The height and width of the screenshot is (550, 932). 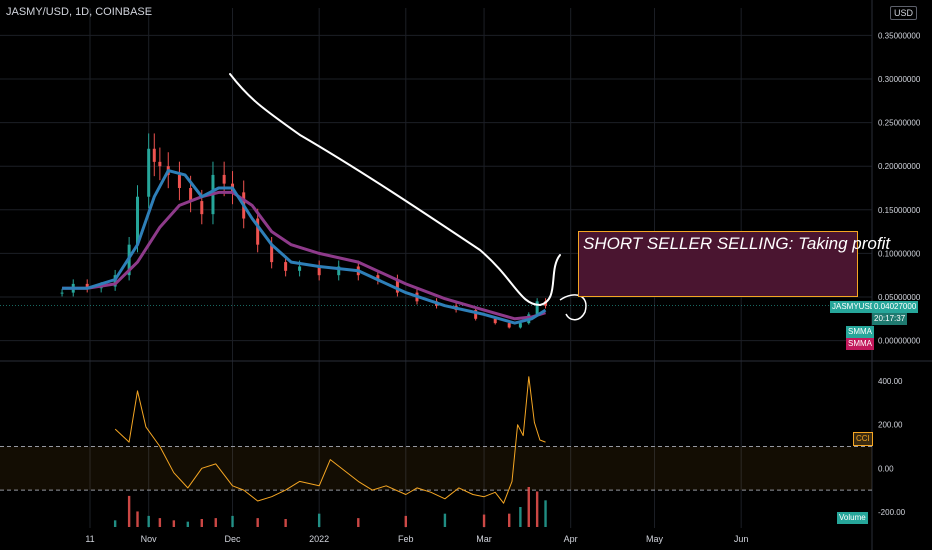 I want to click on currency-badge: USD, so click(x=904, y=13).